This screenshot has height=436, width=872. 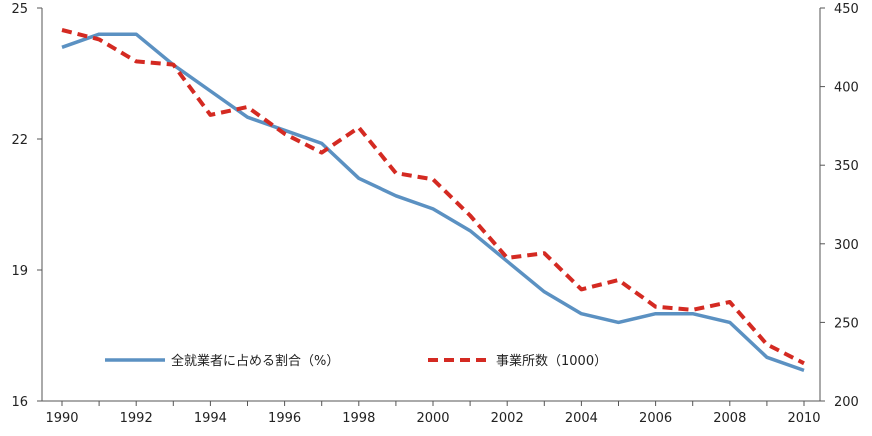 I want to click on x-tick-label: 2008, so click(x=729, y=418).